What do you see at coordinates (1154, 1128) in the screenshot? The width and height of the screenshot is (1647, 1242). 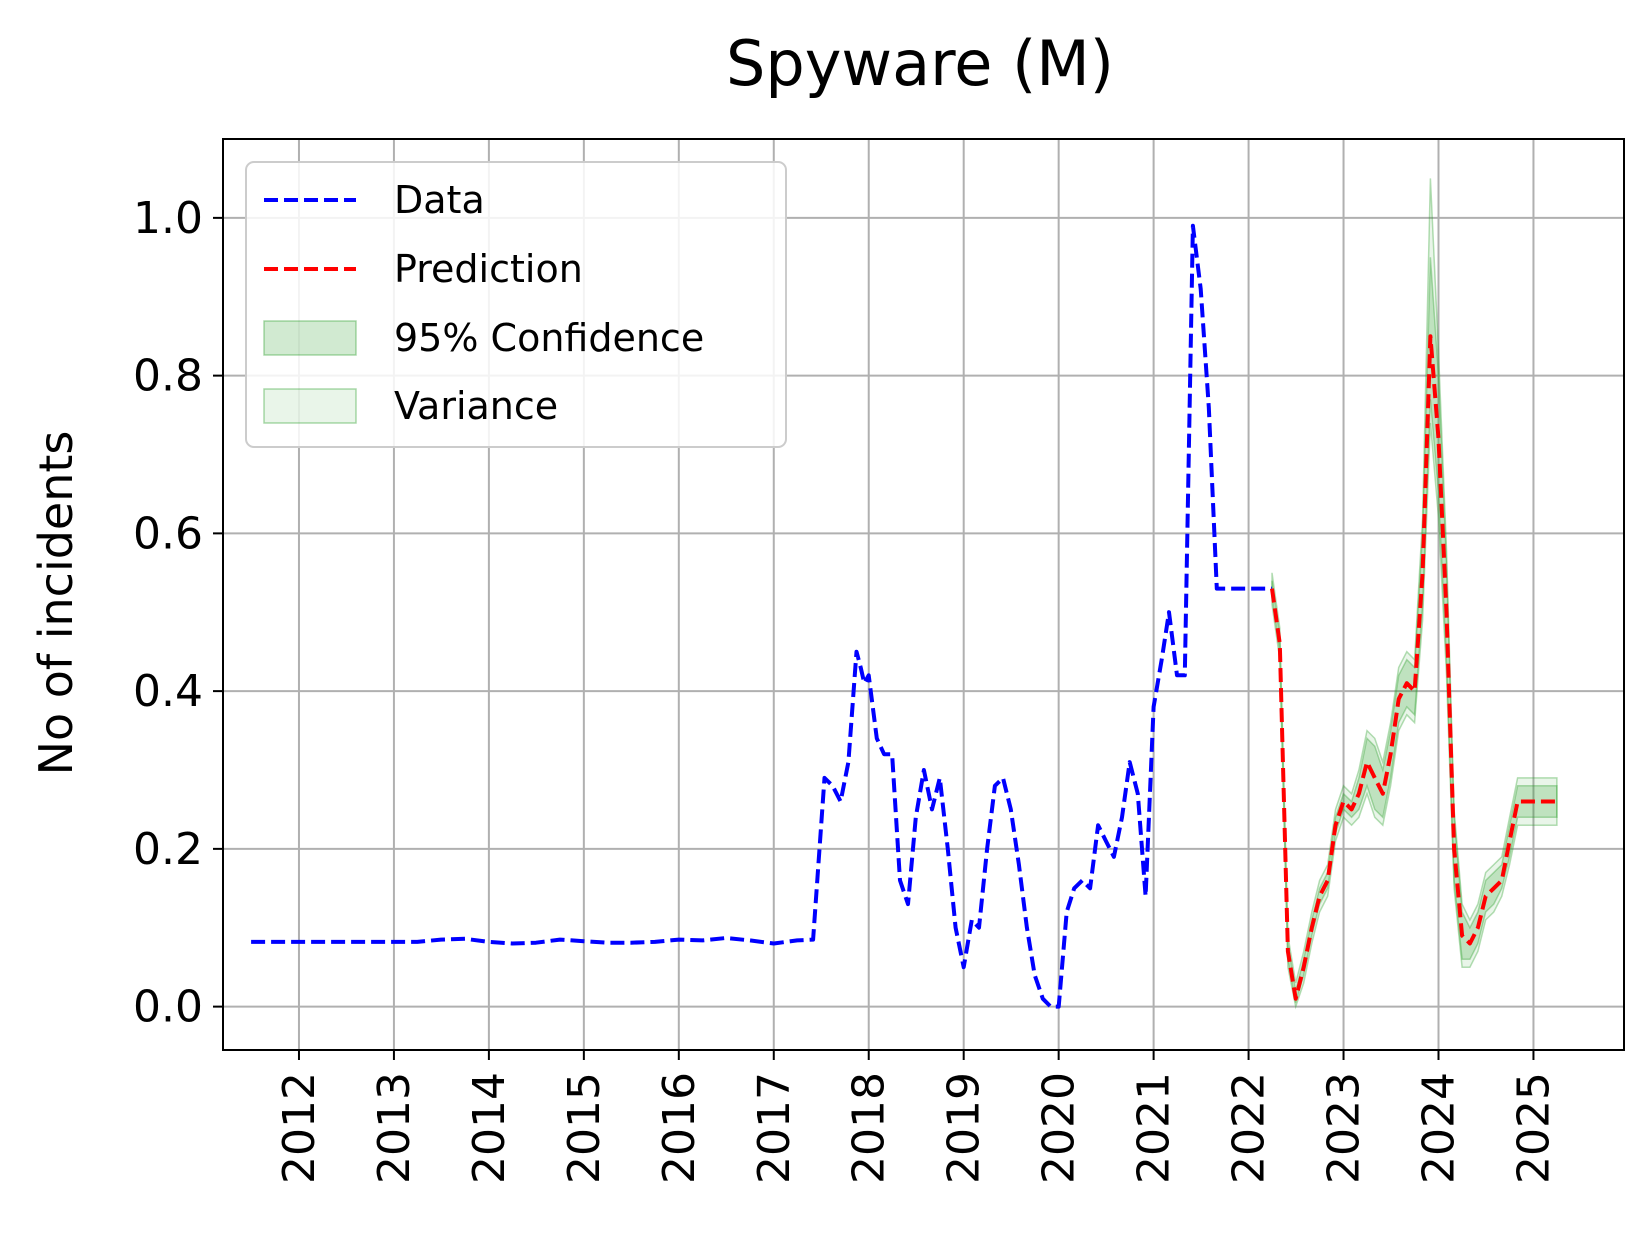 I see `x-tick-label: 2021` at bounding box center [1154, 1128].